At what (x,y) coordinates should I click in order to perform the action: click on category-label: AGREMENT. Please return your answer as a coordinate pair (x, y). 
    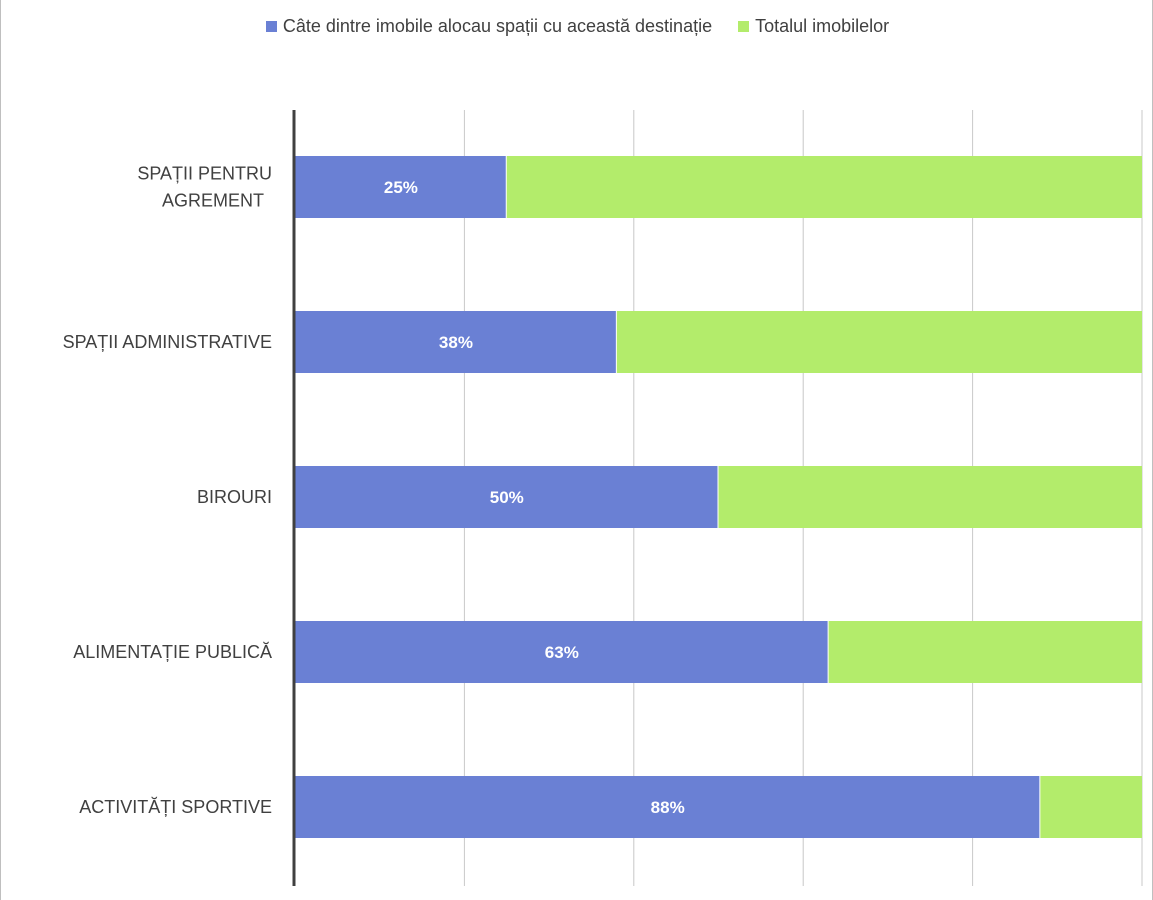
    Looking at the image, I should click on (213, 201).